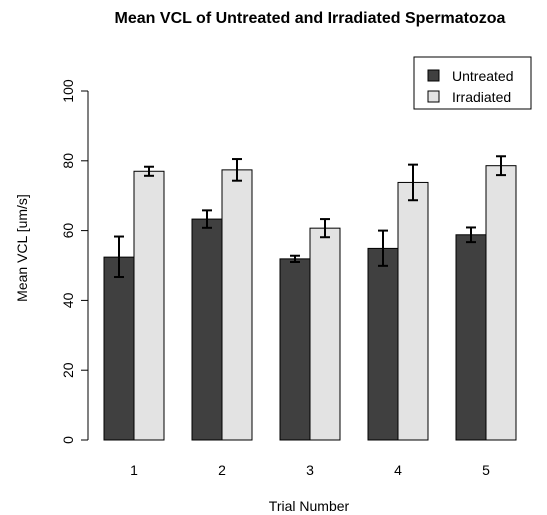  I want to click on legend-label-untreated: Untreated, so click(482, 76).